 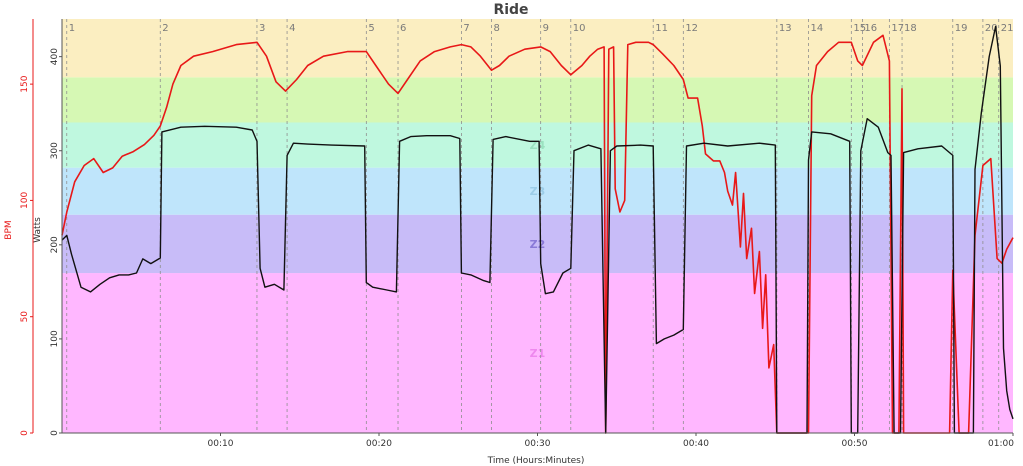 I want to click on interval-label-2: 2, so click(x=165, y=28).